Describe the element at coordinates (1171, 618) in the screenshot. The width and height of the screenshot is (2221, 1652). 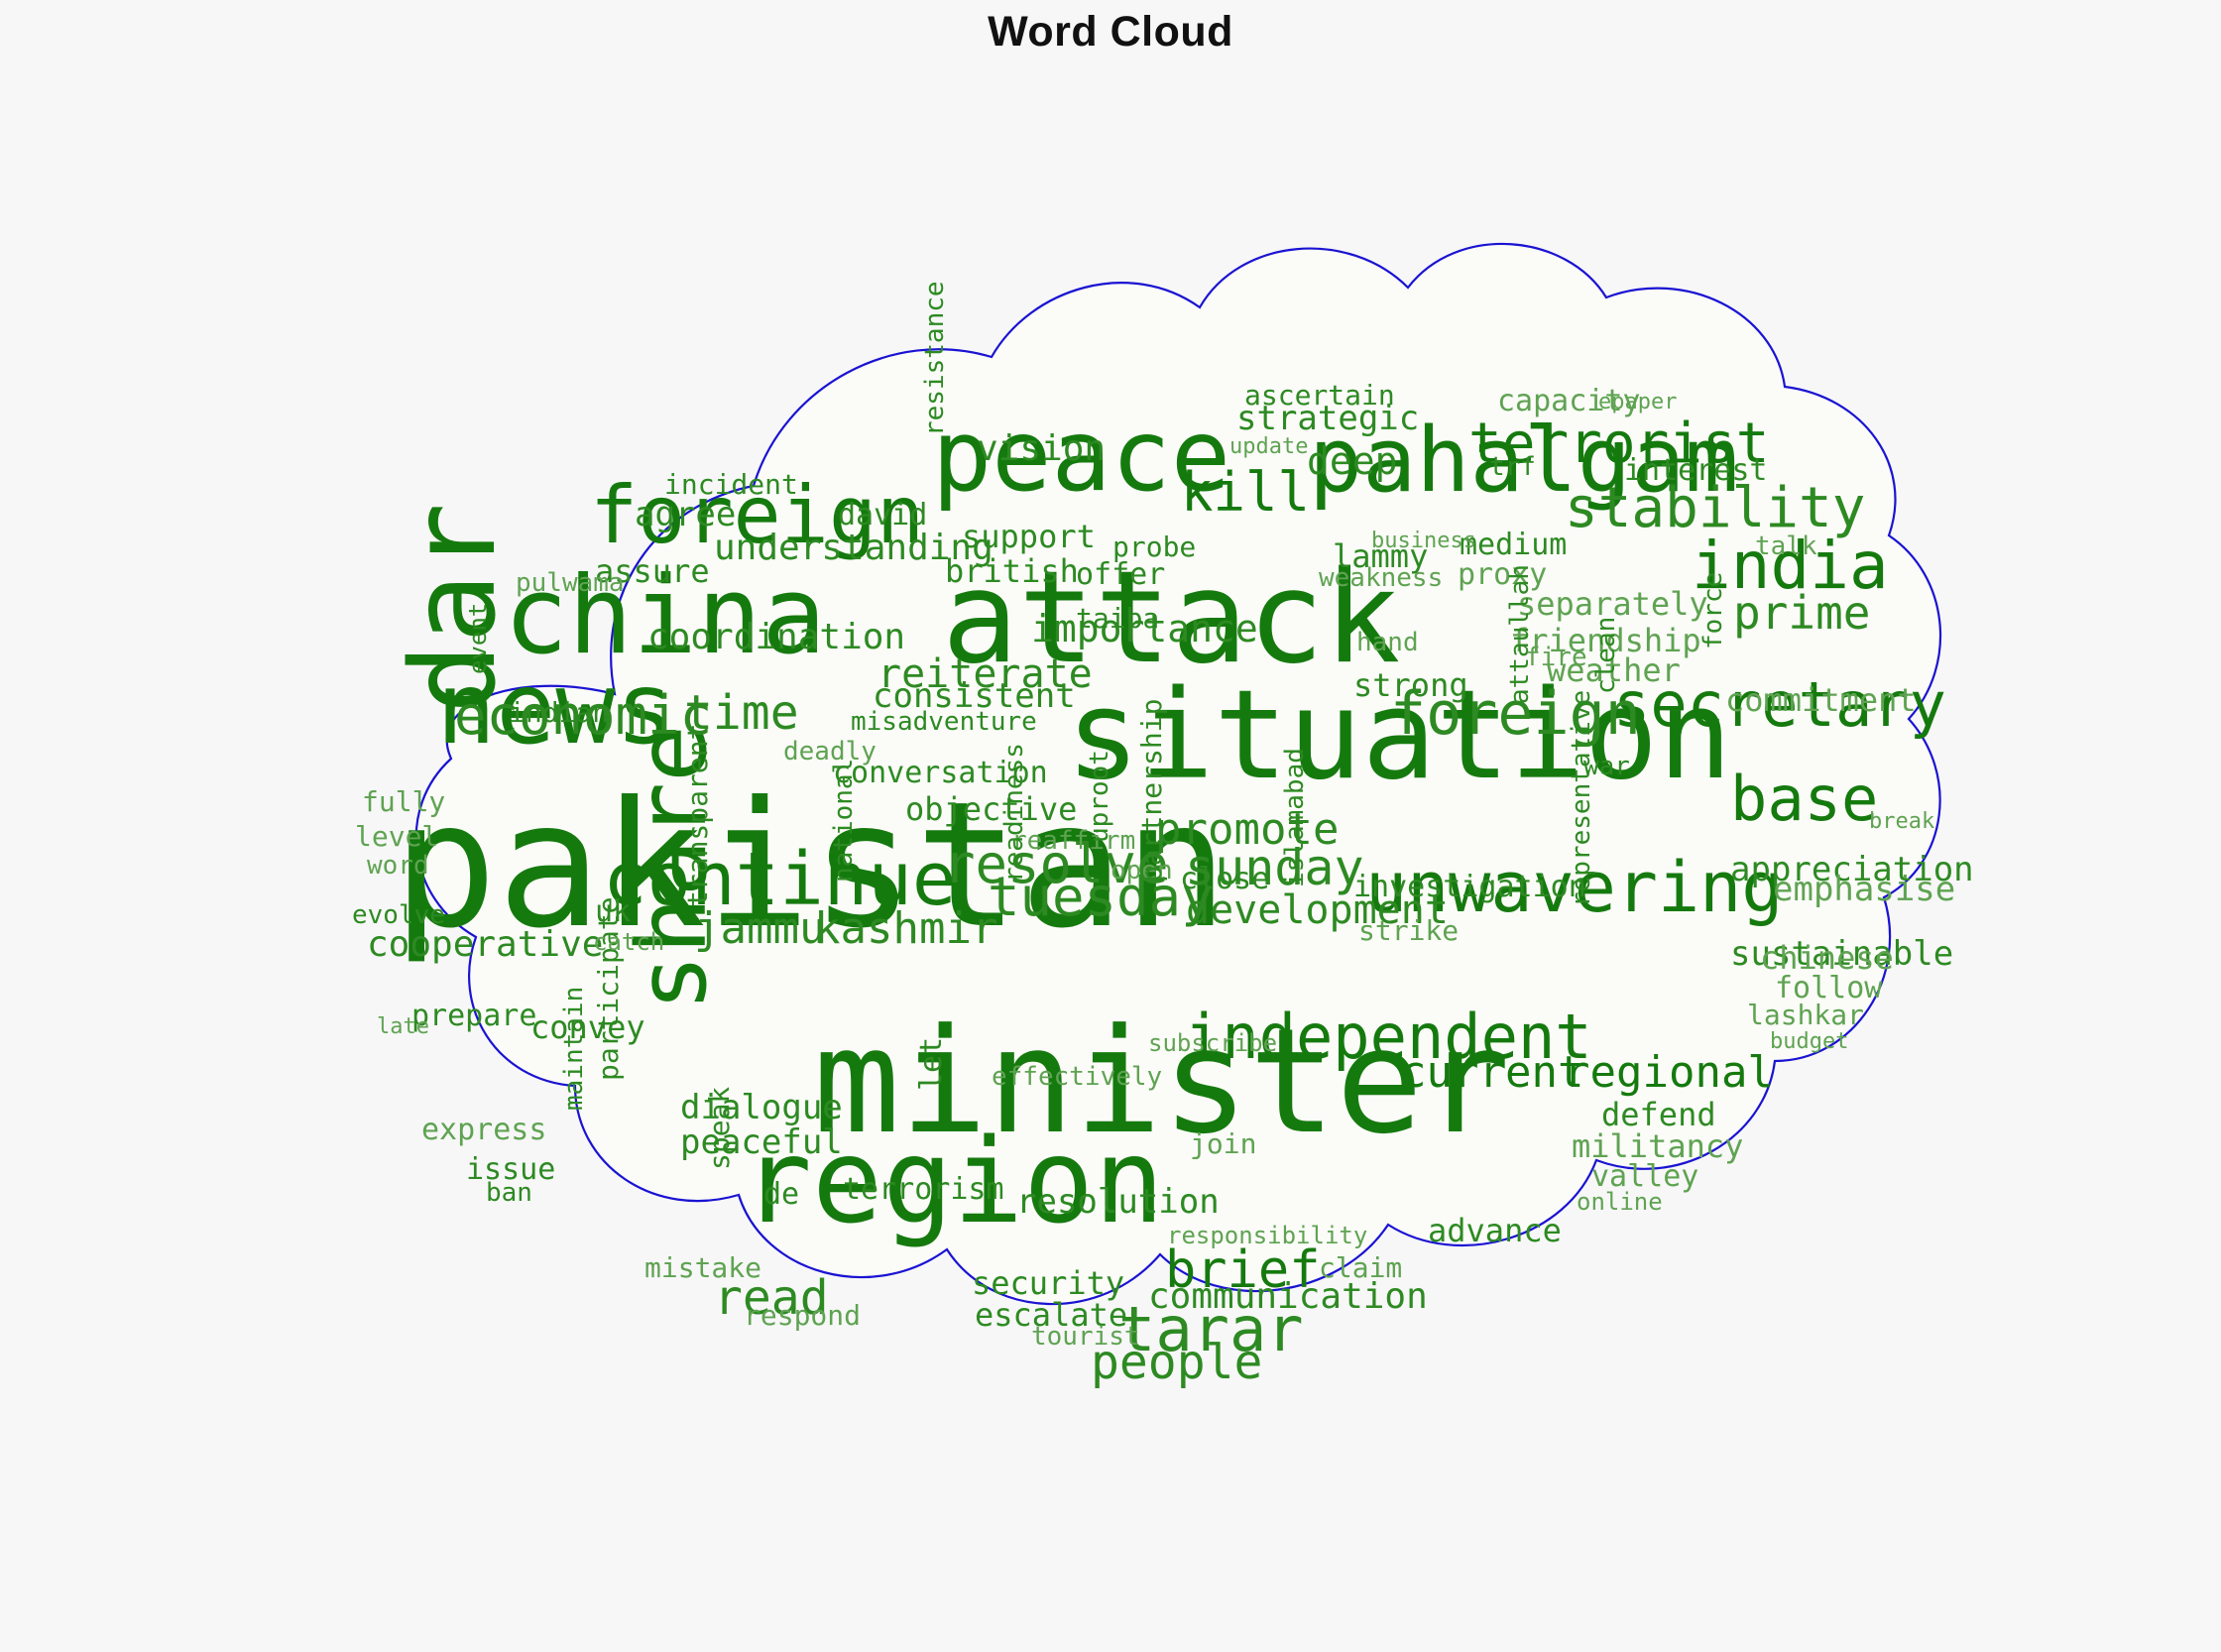
I see `word-attack: attack` at that location.